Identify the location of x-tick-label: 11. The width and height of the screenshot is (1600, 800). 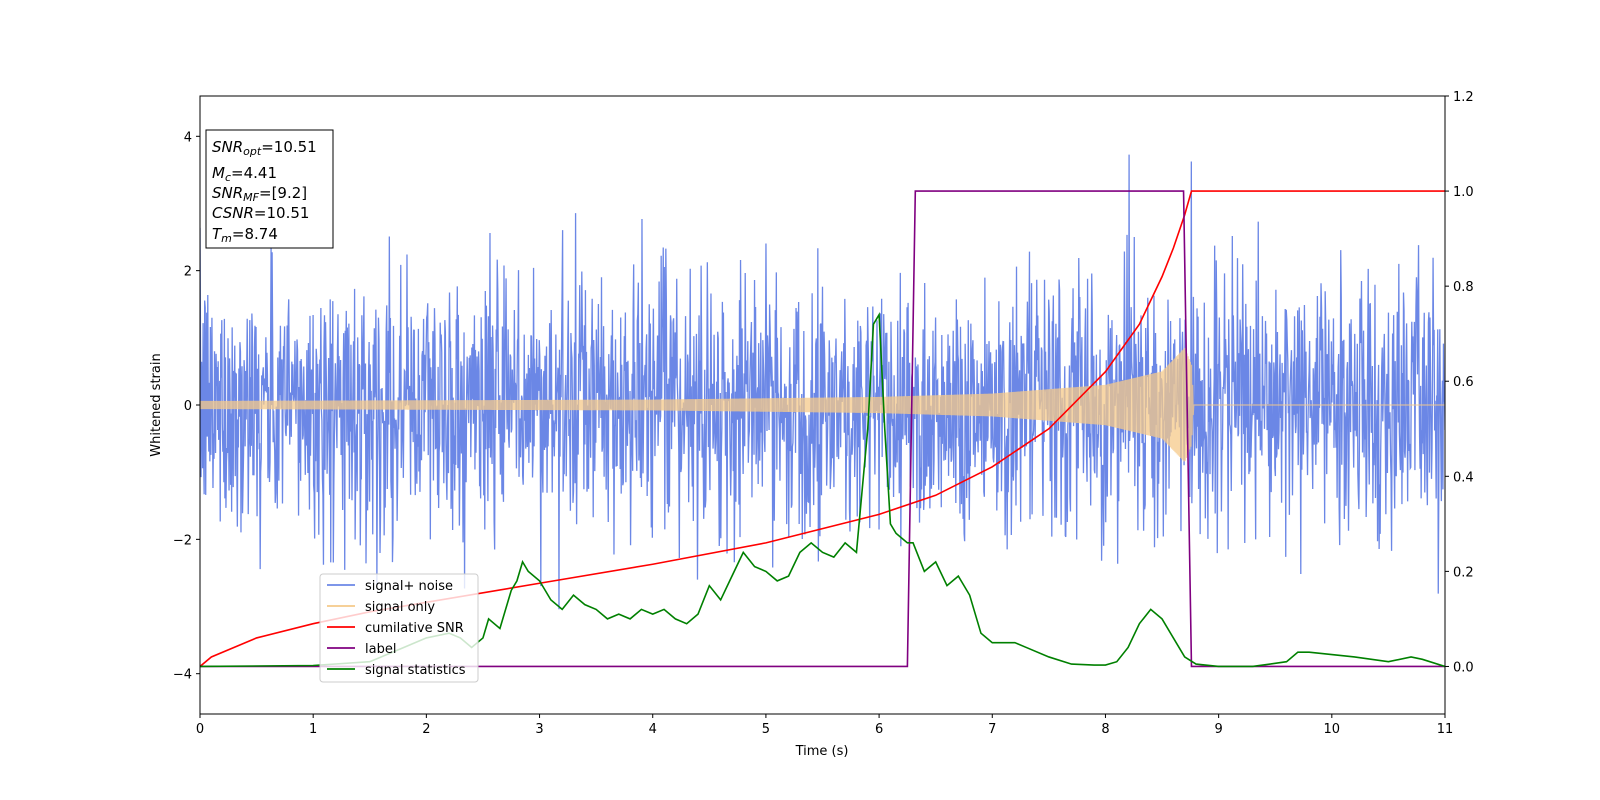
(1445, 729).